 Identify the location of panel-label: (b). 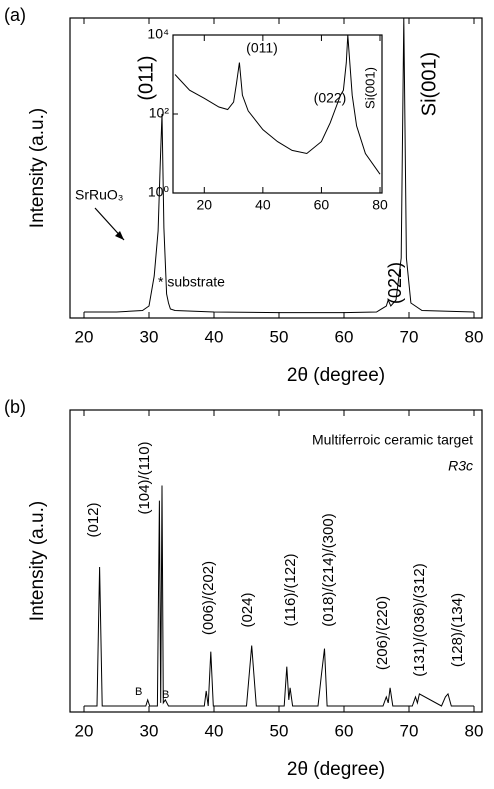
(15, 407).